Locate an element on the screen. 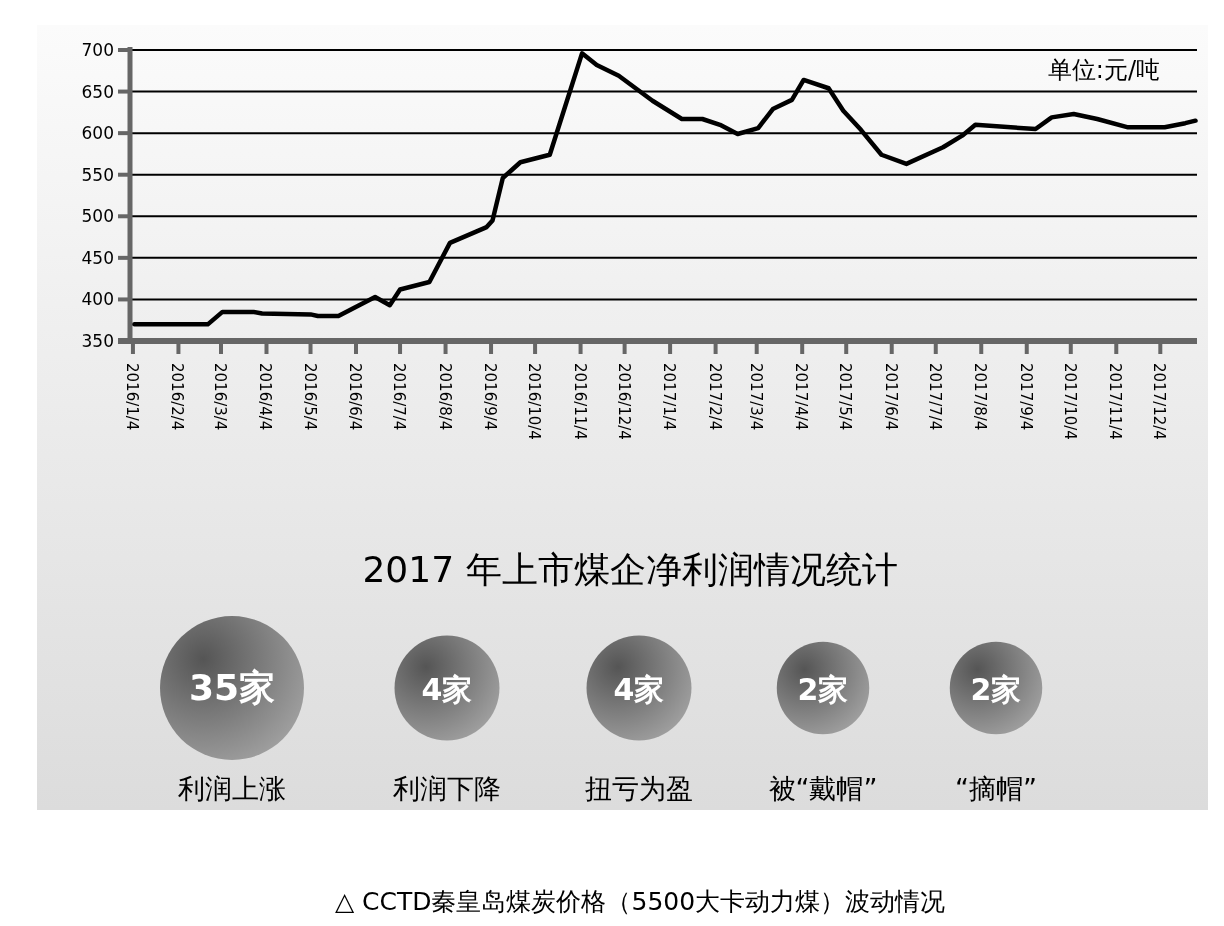  annotation: 单位:元/吨 is located at coordinates (1103, 70).